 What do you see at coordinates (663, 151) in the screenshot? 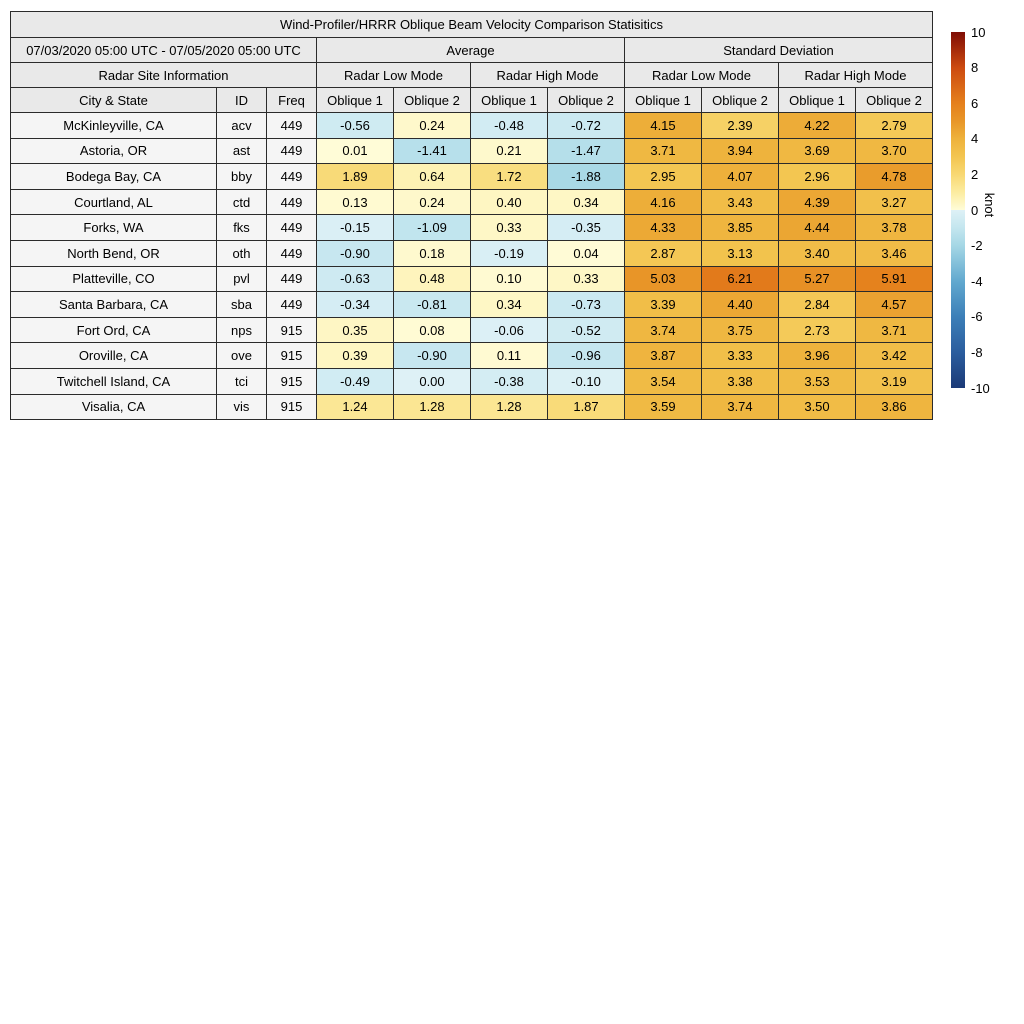
I see `value-cell: 3.71` at bounding box center [663, 151].